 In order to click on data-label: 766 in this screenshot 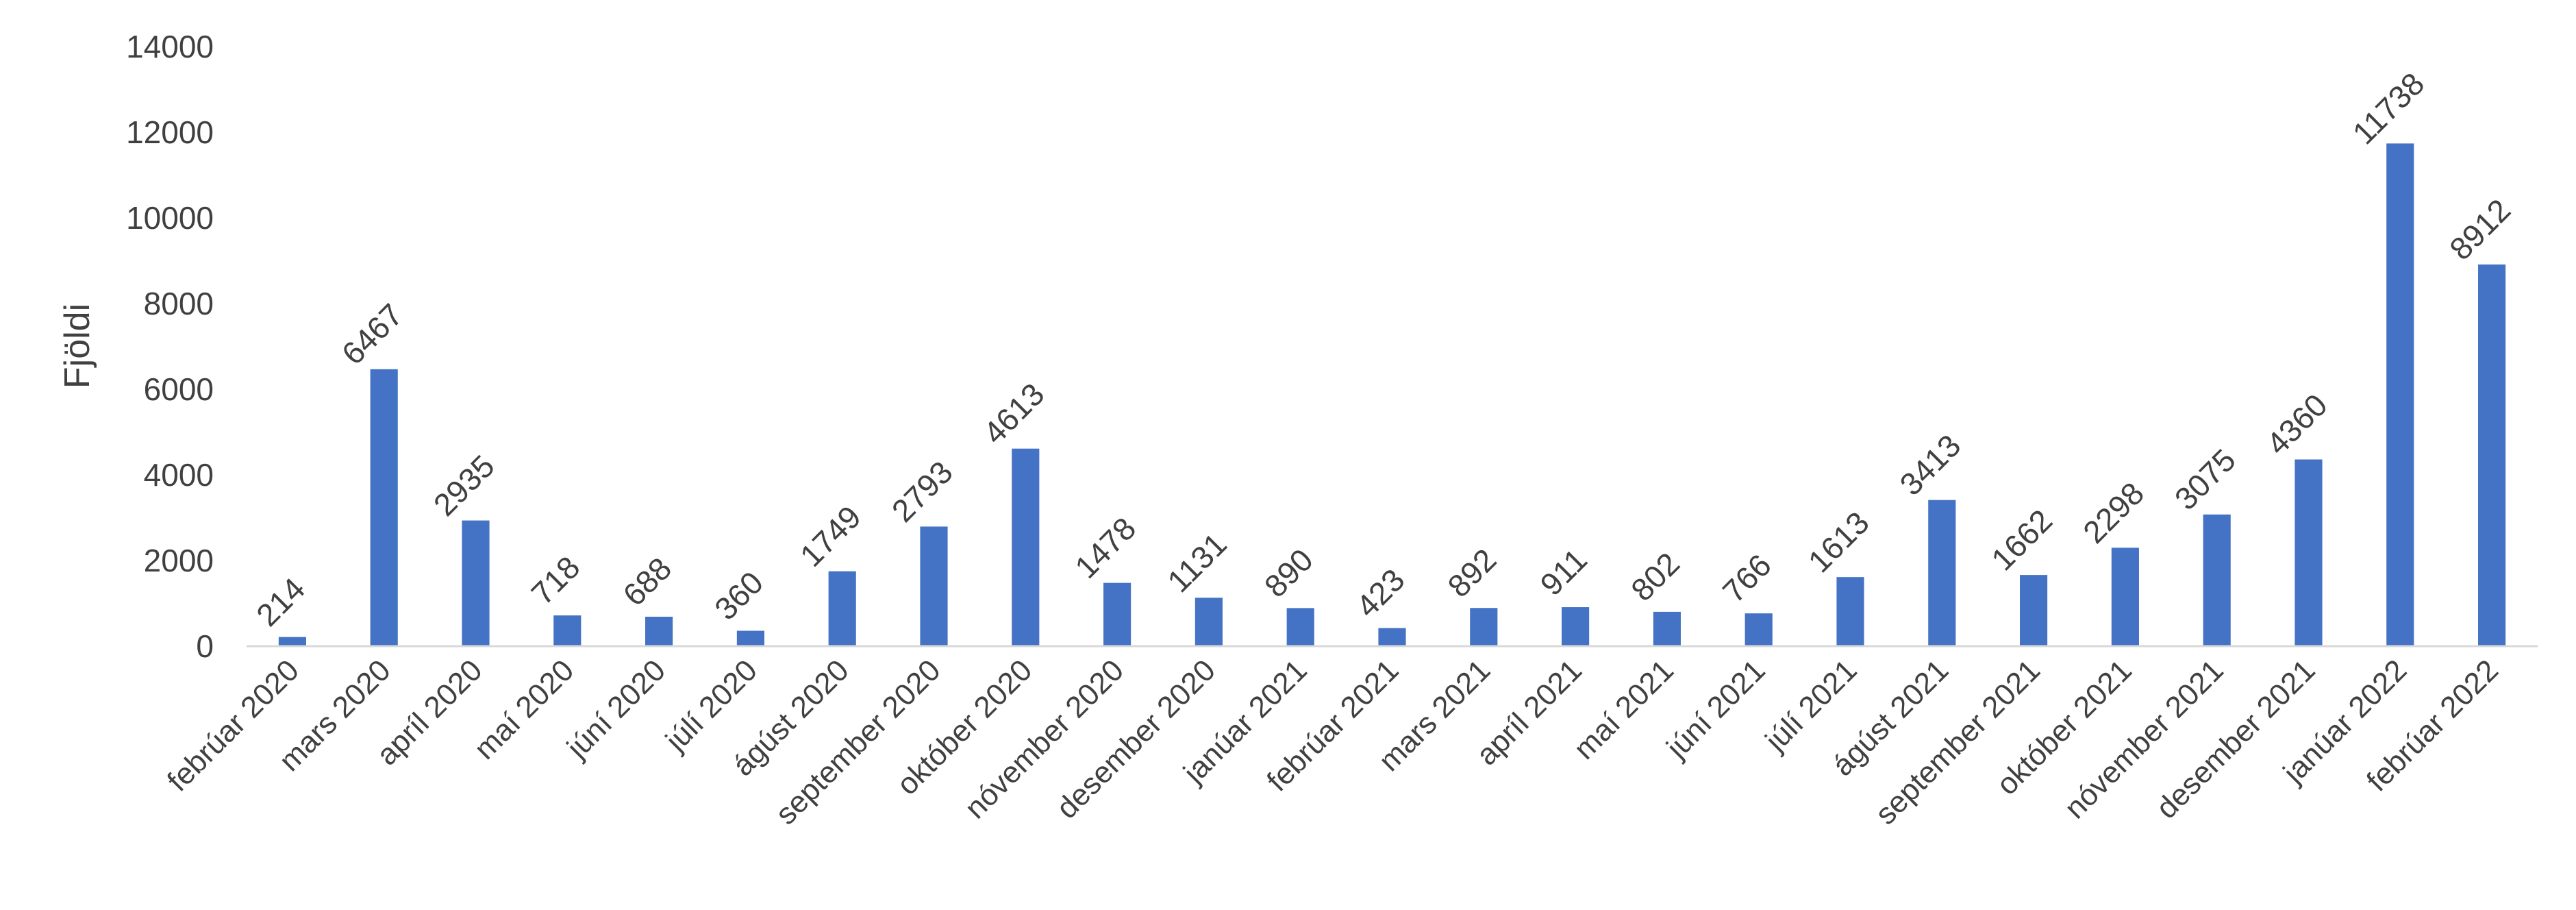, I will do `click(1747, 578)`.